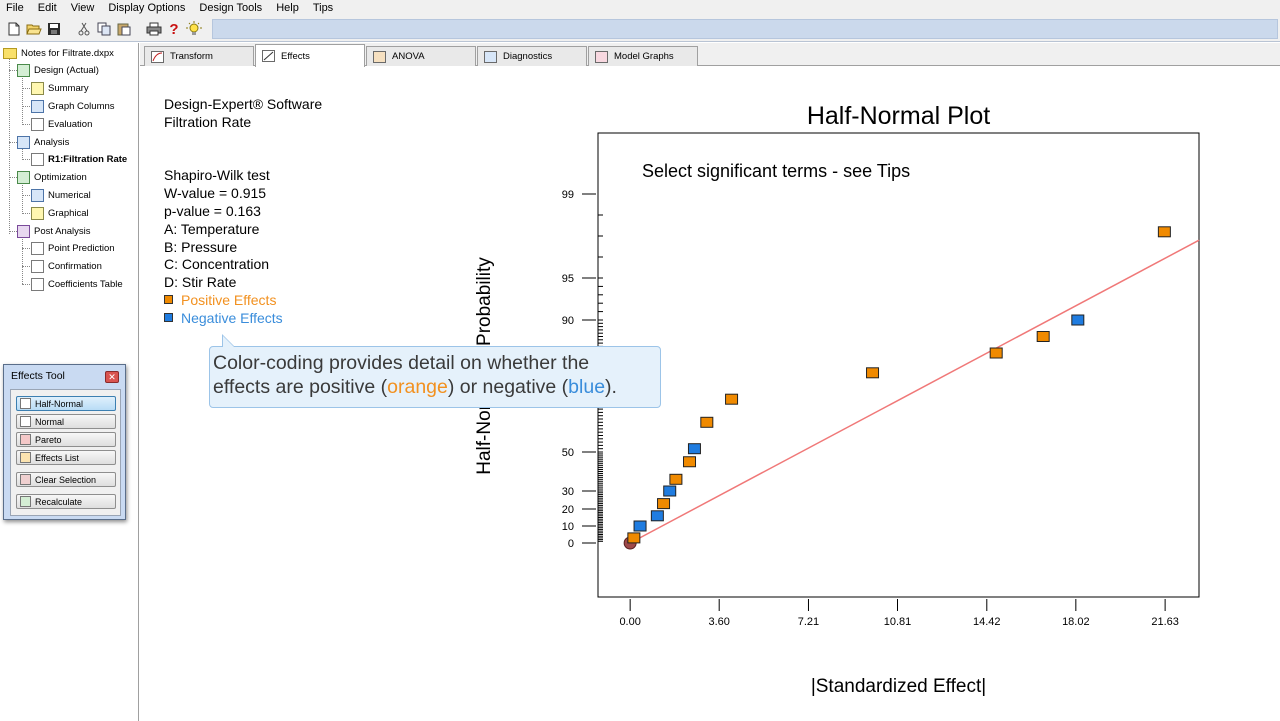 The width and height of the screenshot is (1280, 721). Describe the element at coordinates (157, 56) in the screenshot. I see `transform-icon` at that location.